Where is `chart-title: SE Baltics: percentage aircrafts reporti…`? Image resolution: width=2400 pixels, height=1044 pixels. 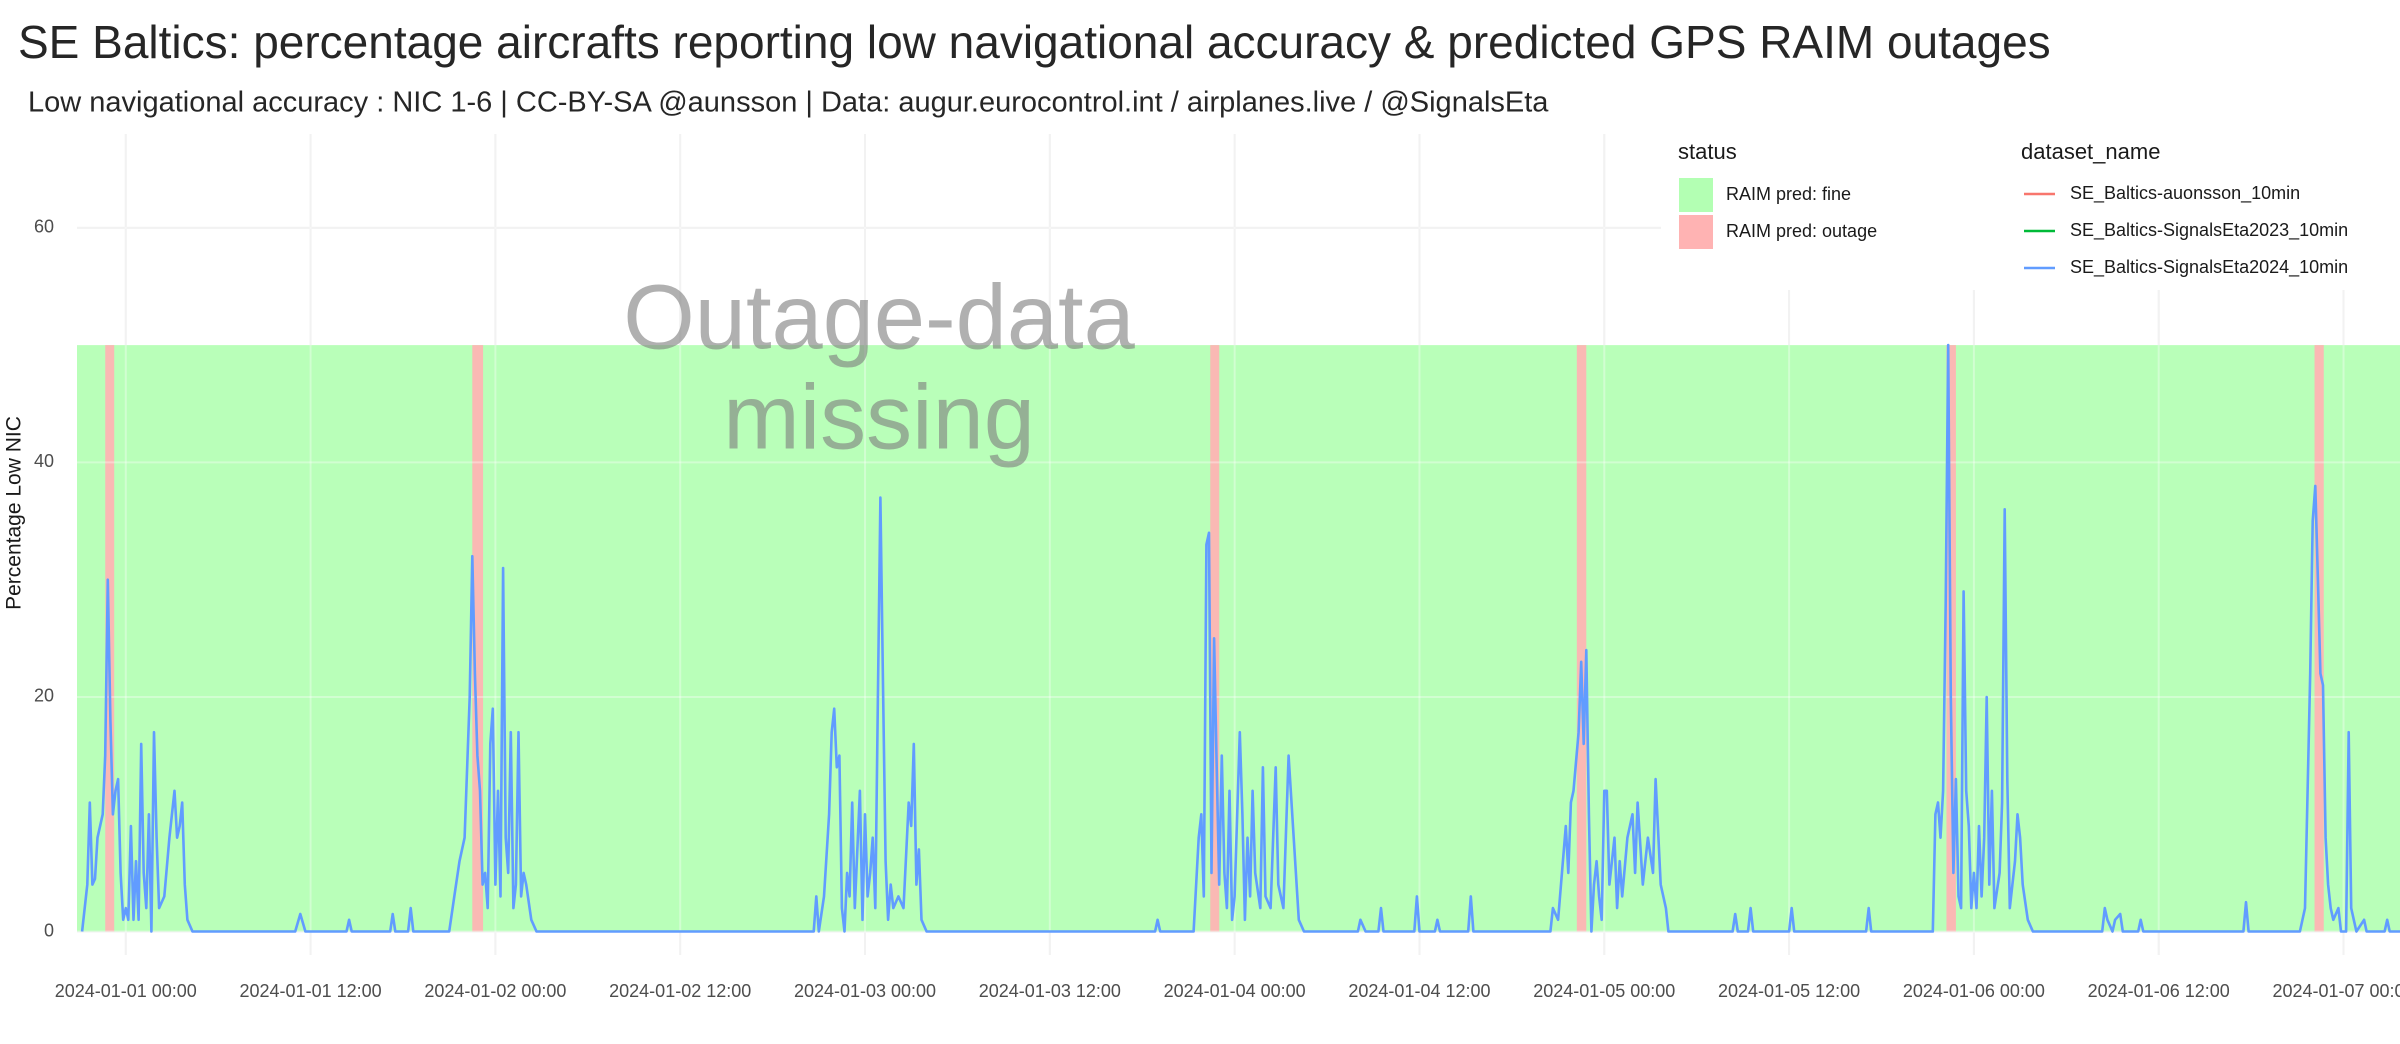
chart-title: SE Baltics: percentage aircrafts reporti… is located at coordinates (1034, 42).